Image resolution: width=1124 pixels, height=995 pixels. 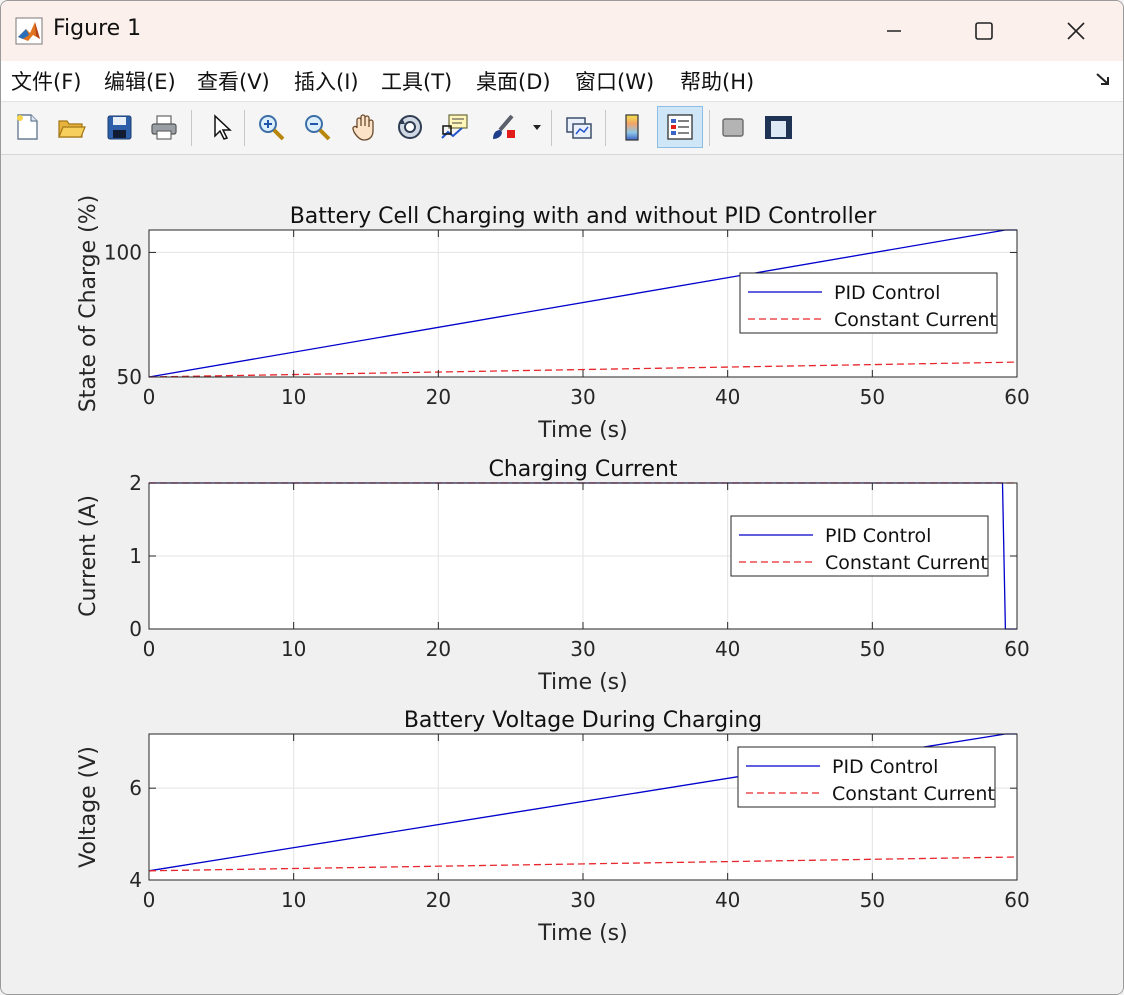 What do you see at coordinates (233, 82) in the screenshot?
I see `menu-view: 查看(V)` at bounding box center [233, 82].